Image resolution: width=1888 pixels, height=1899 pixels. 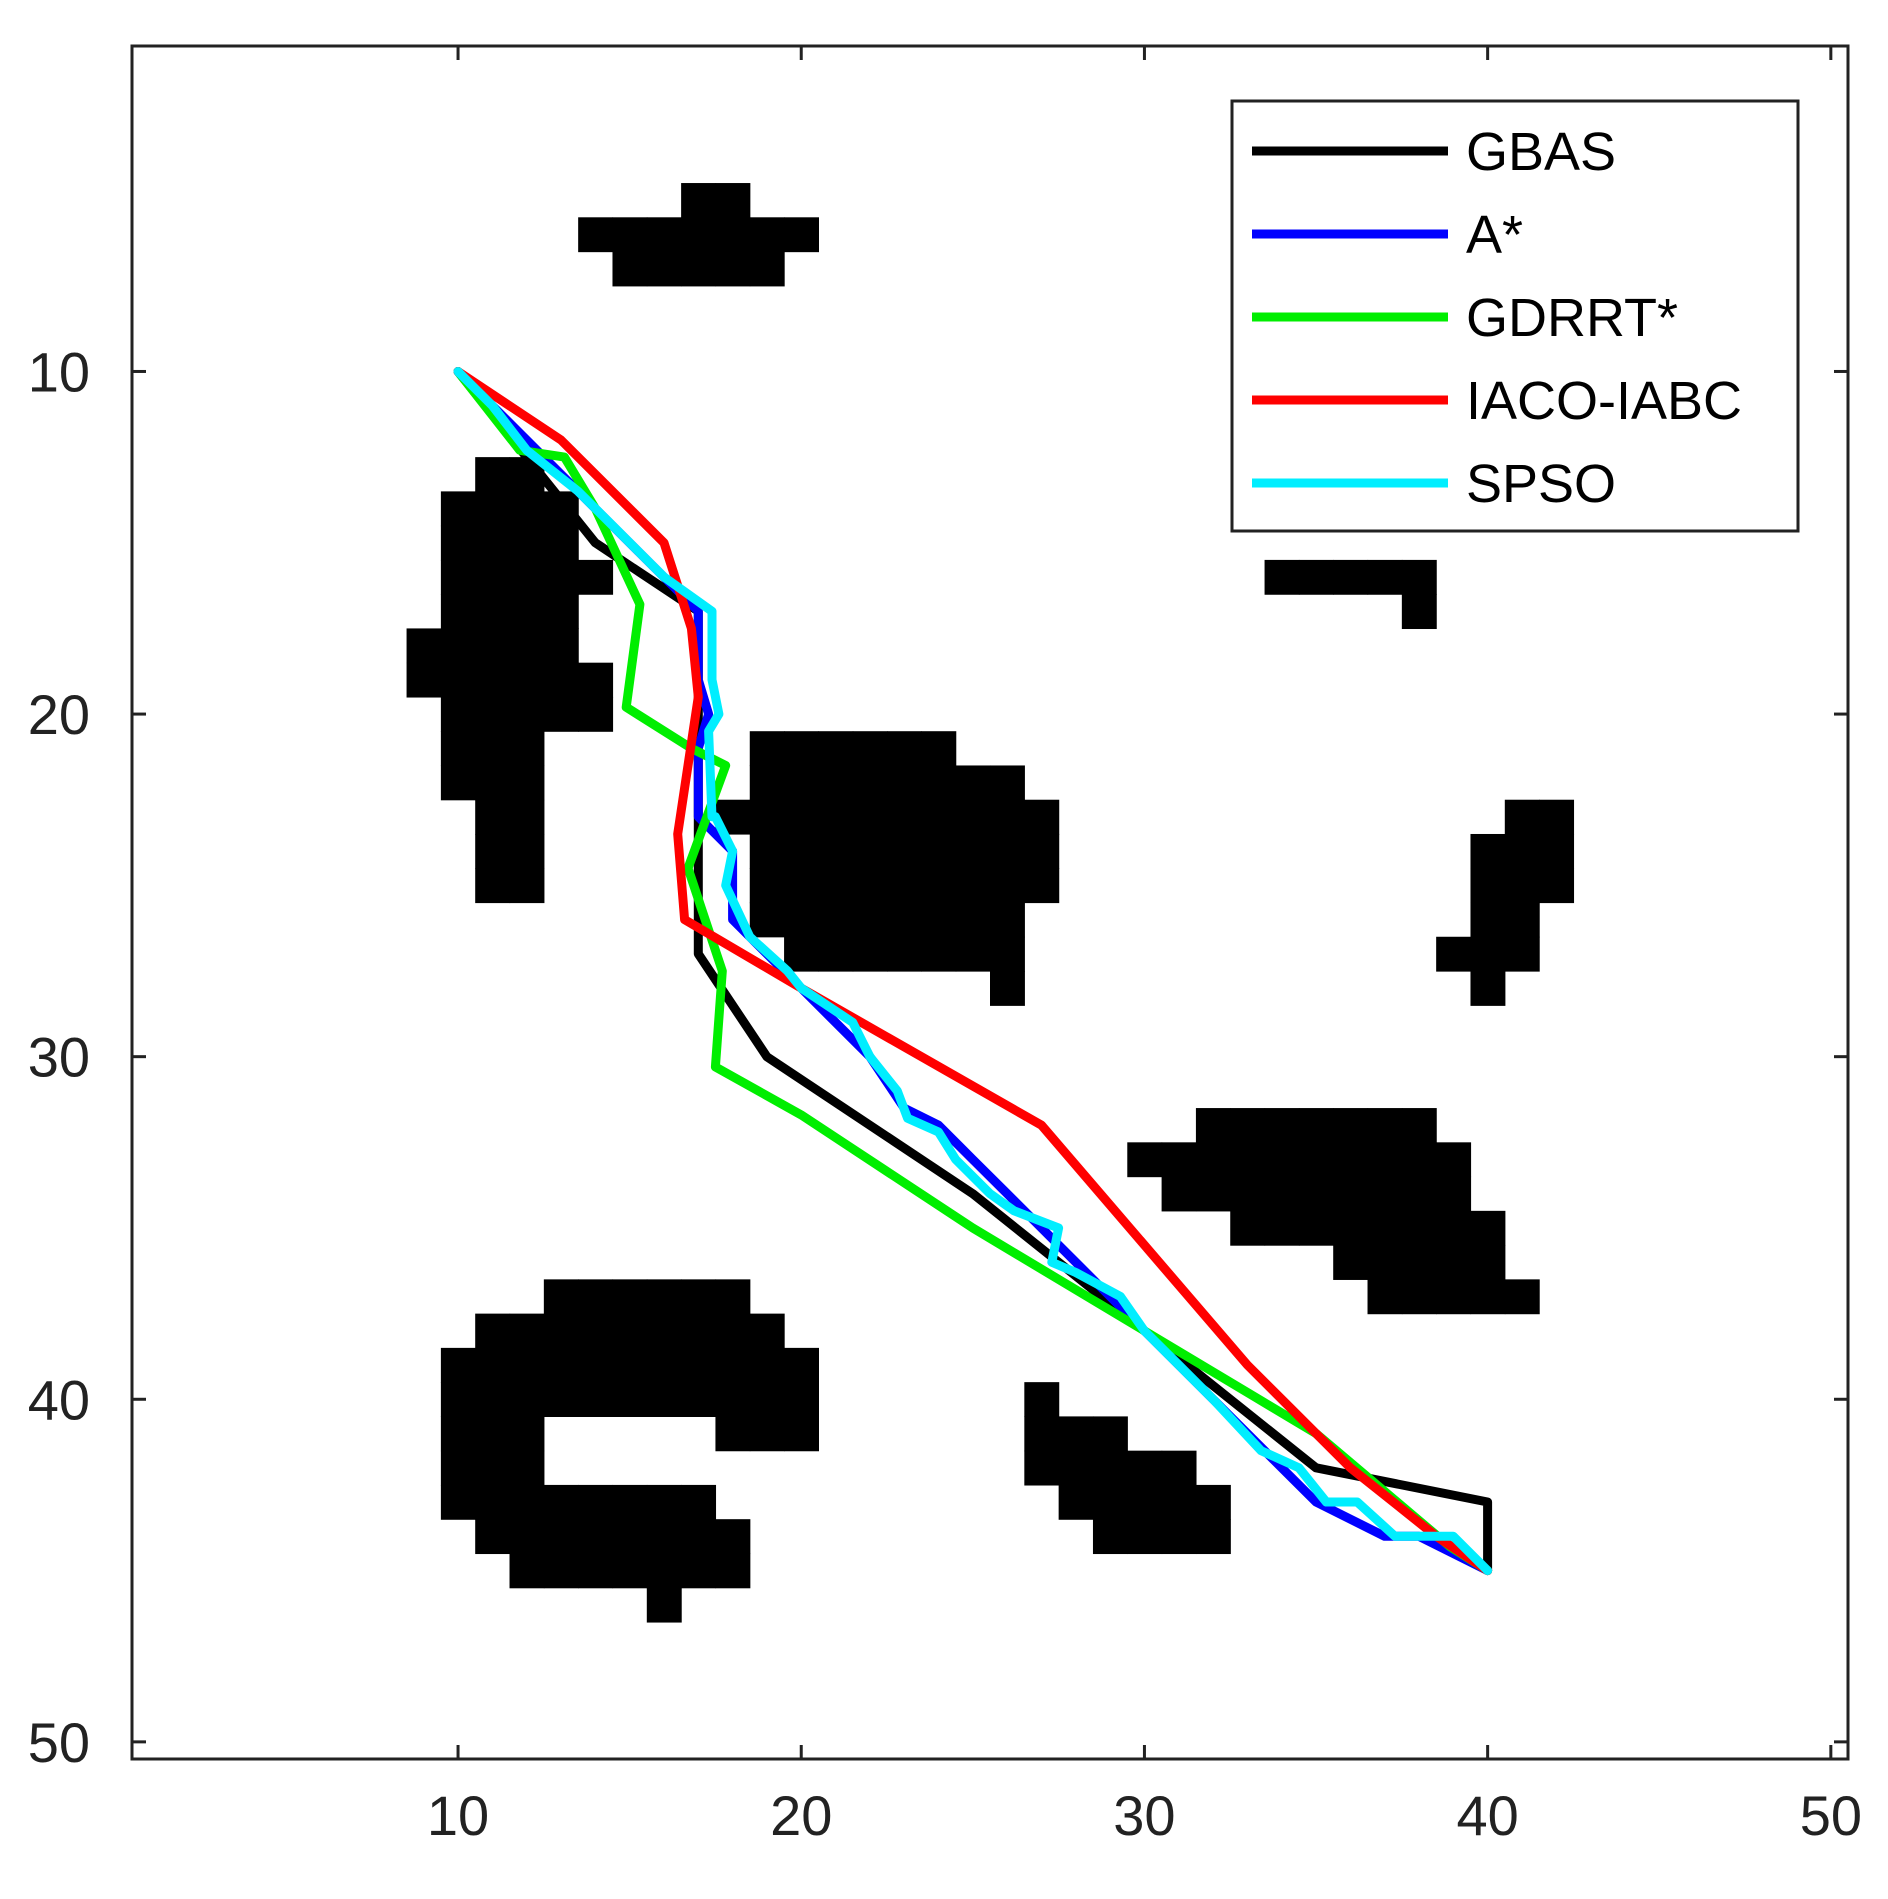 What do you see at coordinates (1144, 1815) in the screenshot?
I see `x-tick-label: 30` at bounding box center [1144, 1815].